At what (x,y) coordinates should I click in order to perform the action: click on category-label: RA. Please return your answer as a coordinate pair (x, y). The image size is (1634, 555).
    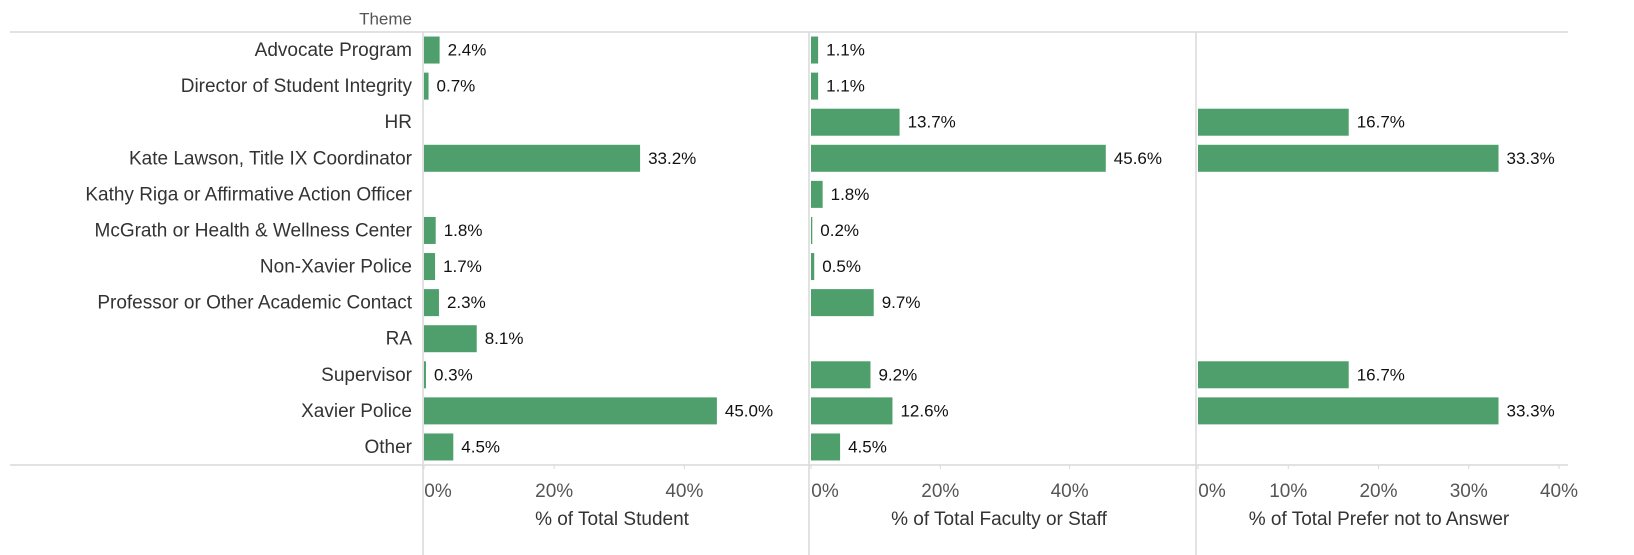
    Looking at the image, I should click on (399, 339).